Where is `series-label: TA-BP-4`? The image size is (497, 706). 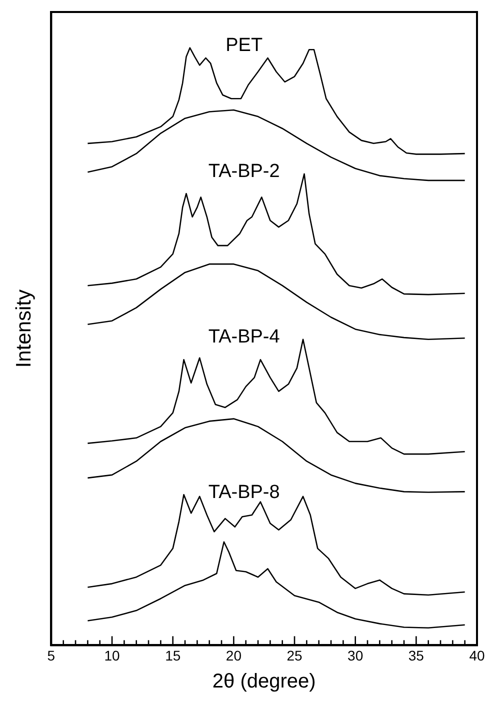
series-label: TA-BP-4 is located at coordinates (244, 337).